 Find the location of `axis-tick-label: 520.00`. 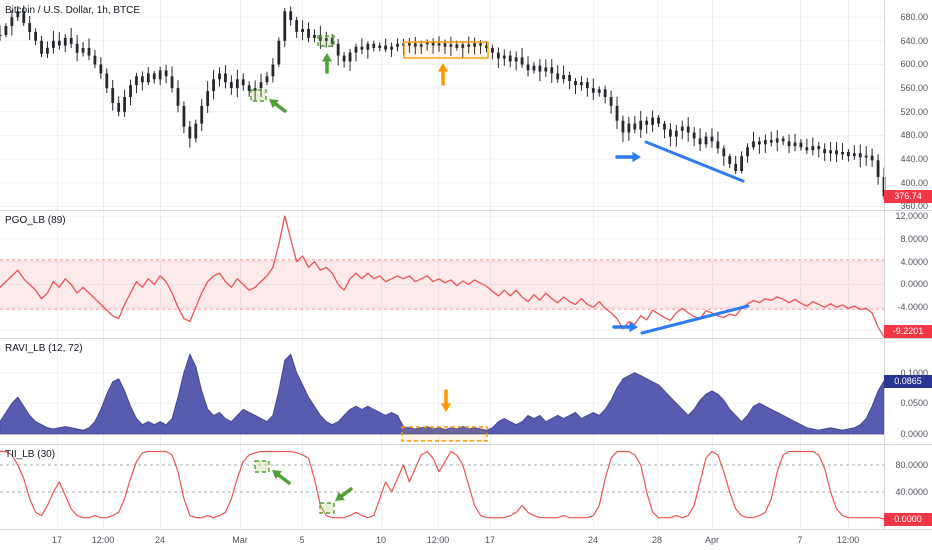

axis-tick-label: 520.00 is located at coordinates (914, 111).